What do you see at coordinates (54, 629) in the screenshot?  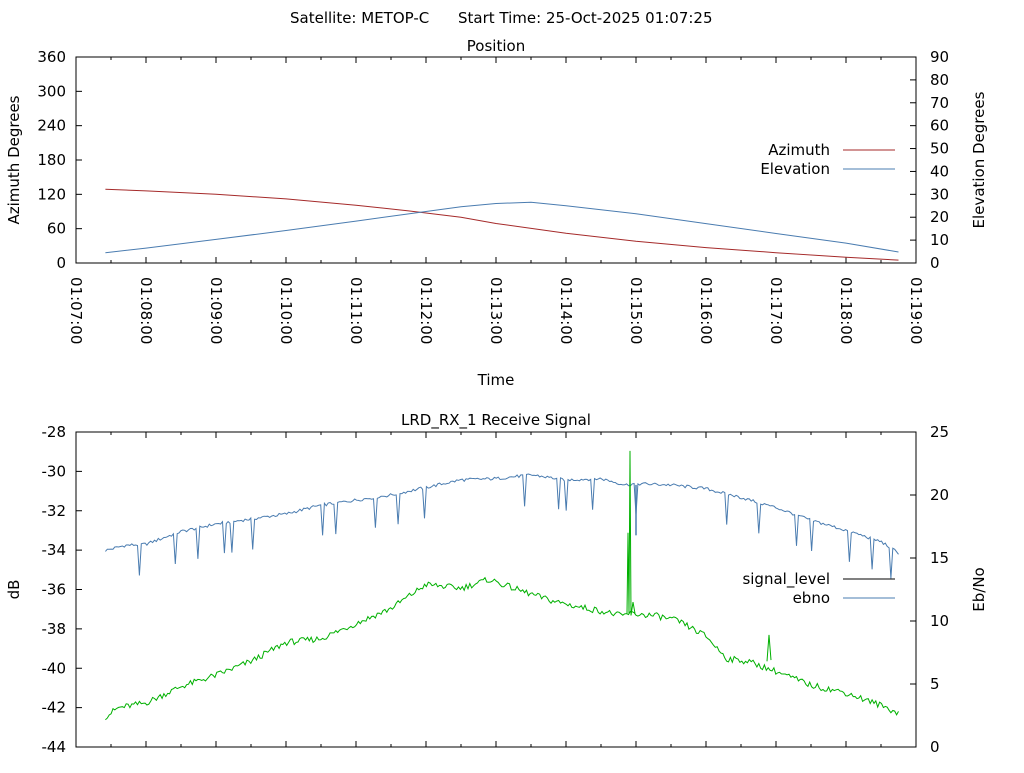 I see `y-tick-label: -38` at bounding box center [54, 629].